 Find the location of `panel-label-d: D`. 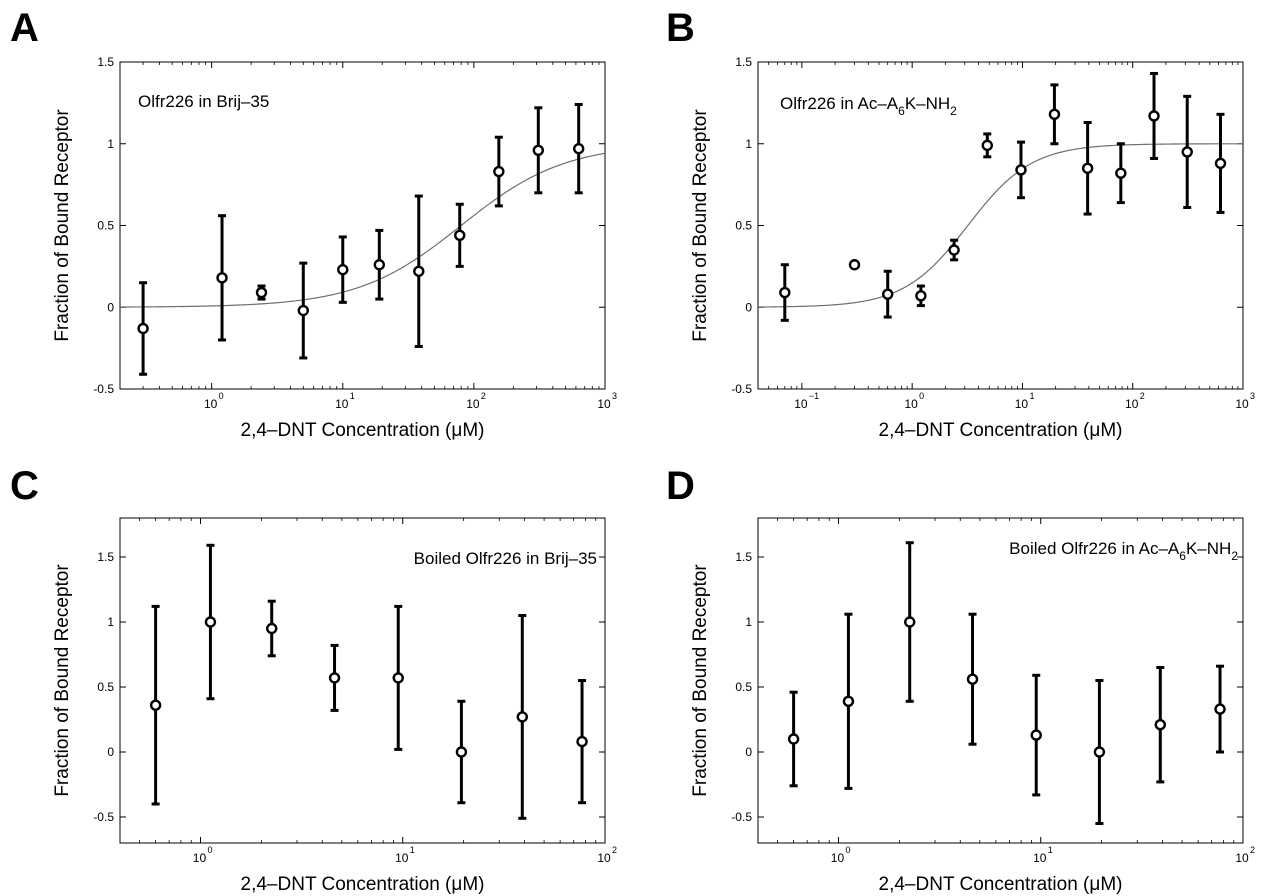

panel-label-d: D is located at coordinates (680, 486).